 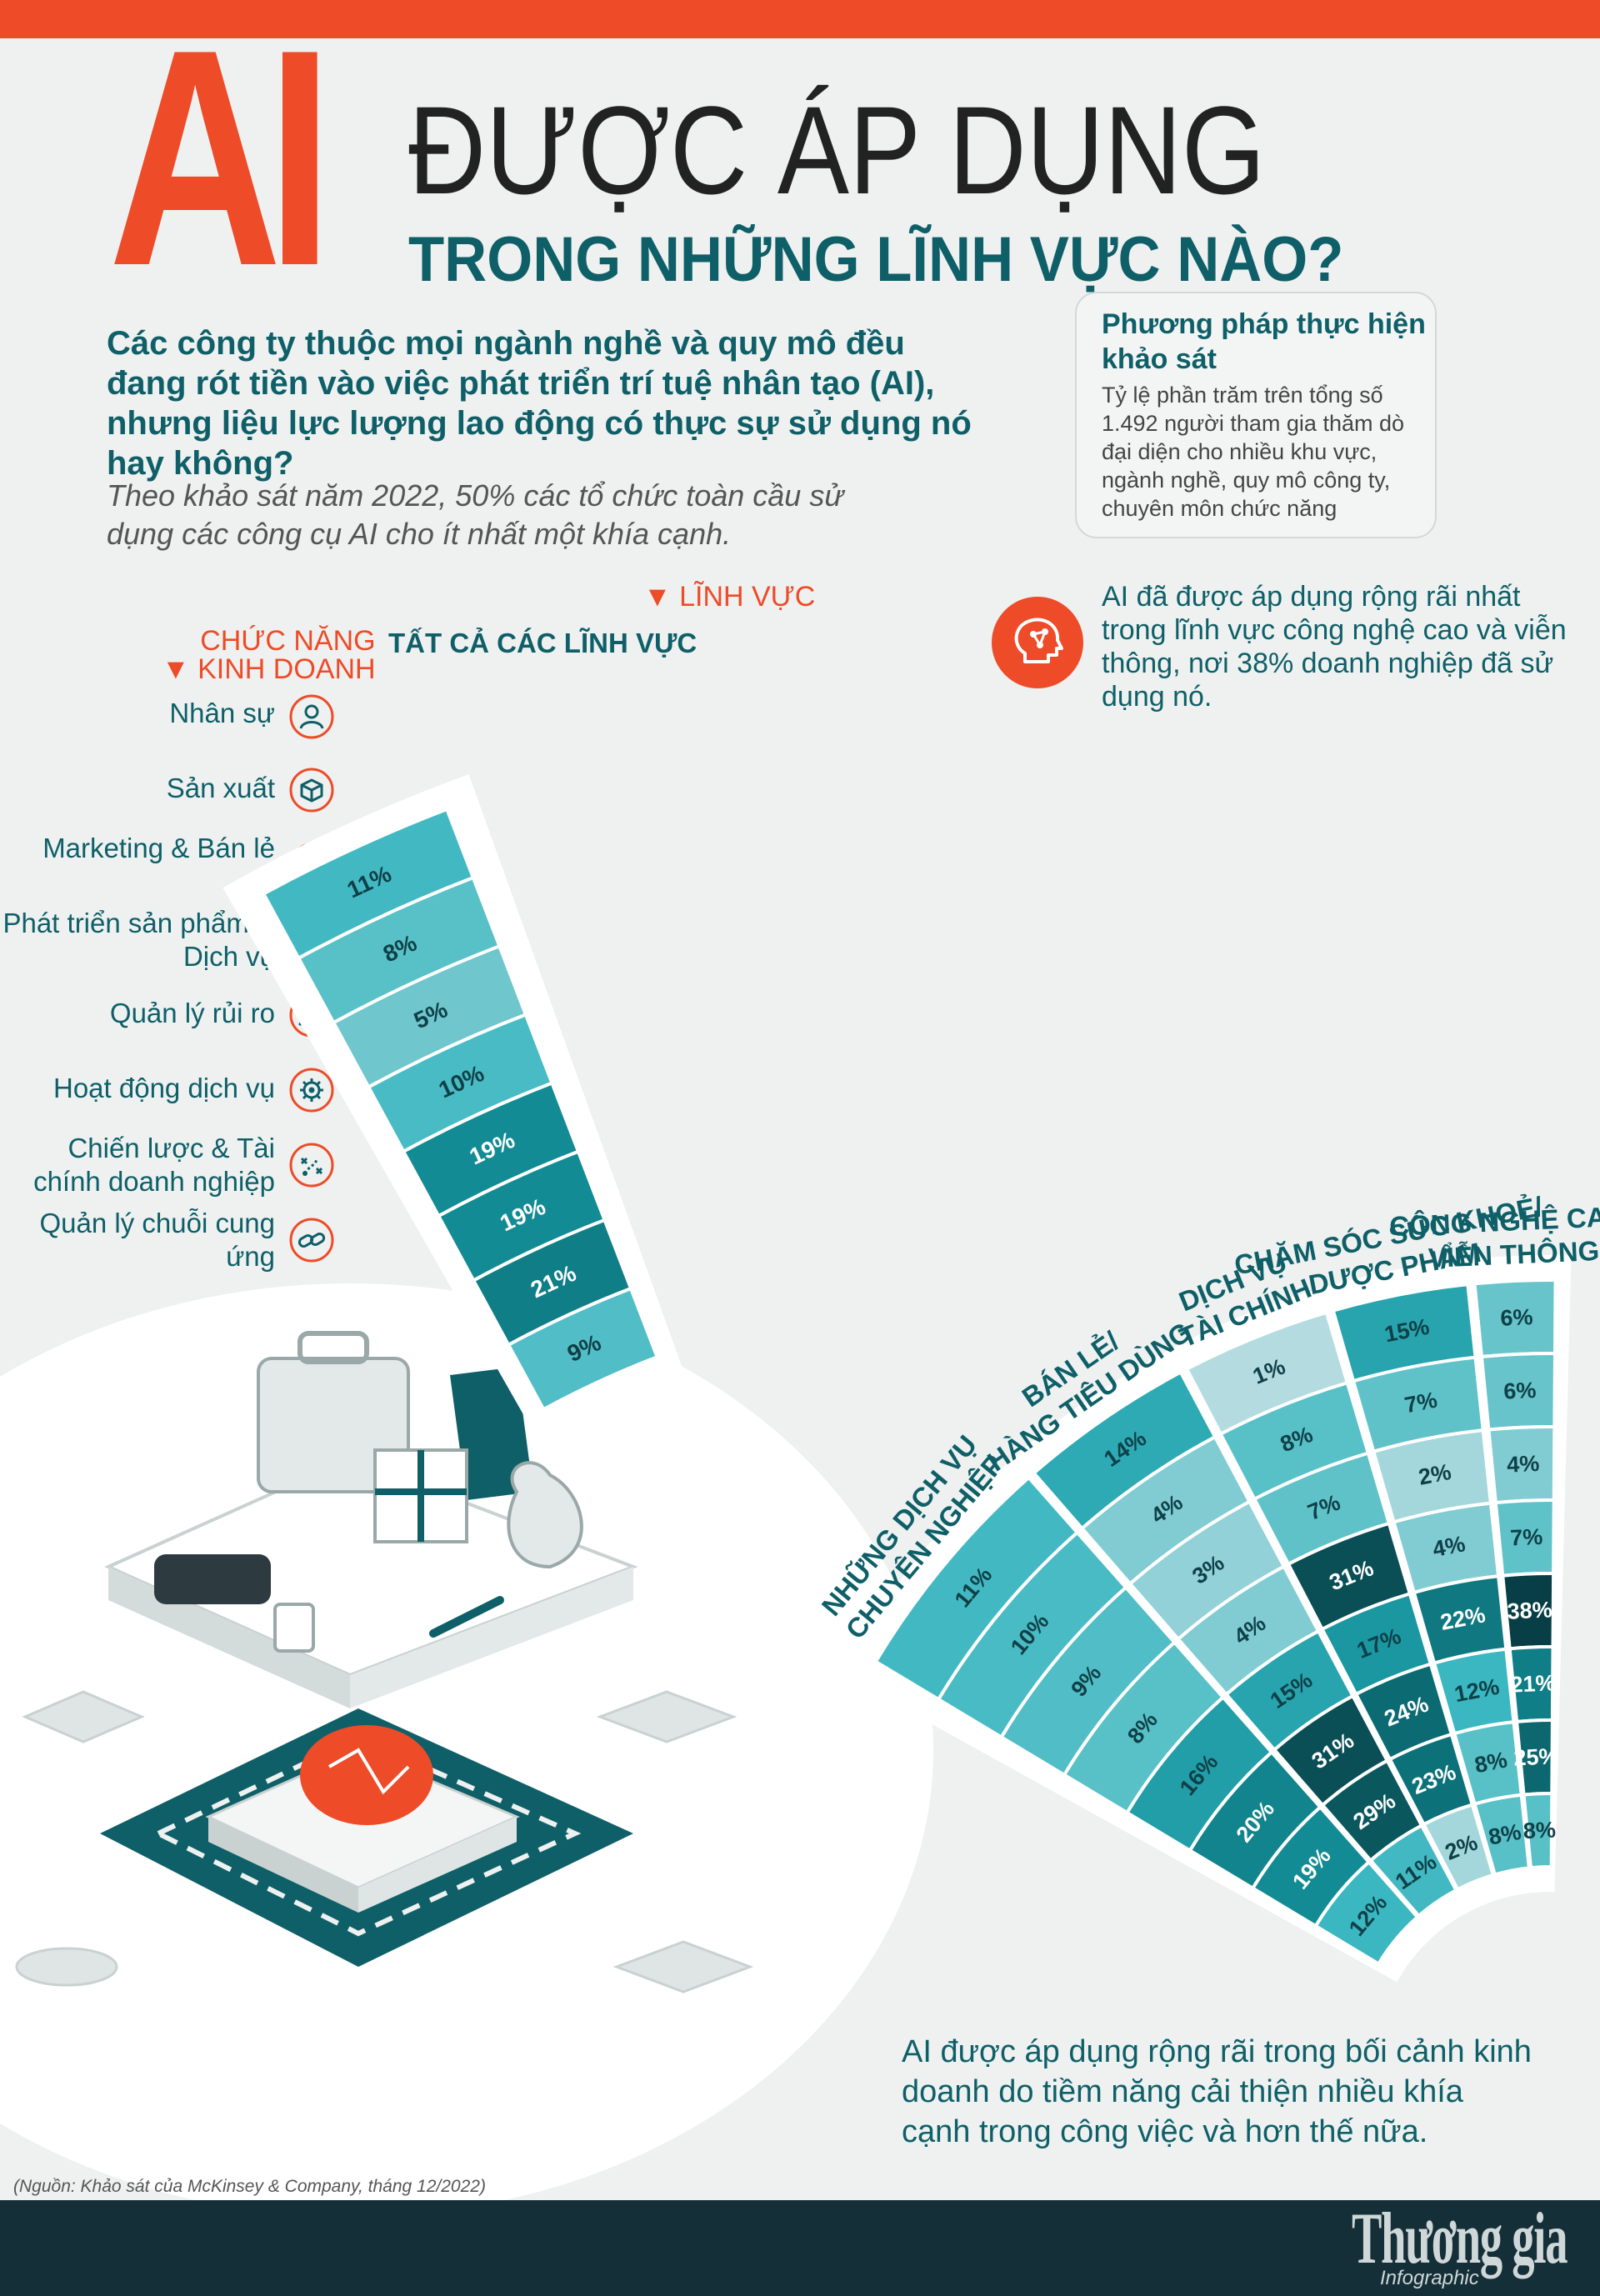 I want to click on sector-value: 38%, so click(x=1529, y=1610).